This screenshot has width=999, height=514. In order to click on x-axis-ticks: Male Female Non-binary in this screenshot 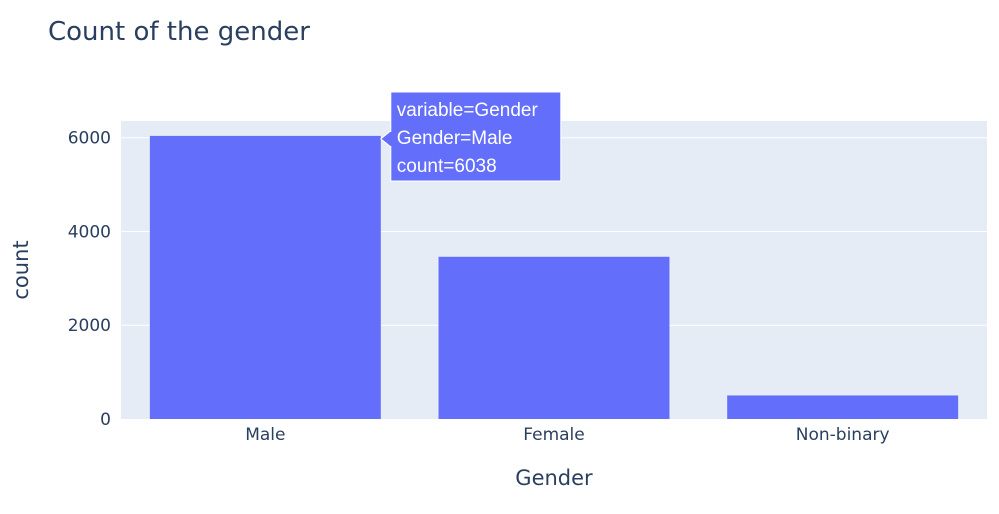, I will do `click(567, 435)`.